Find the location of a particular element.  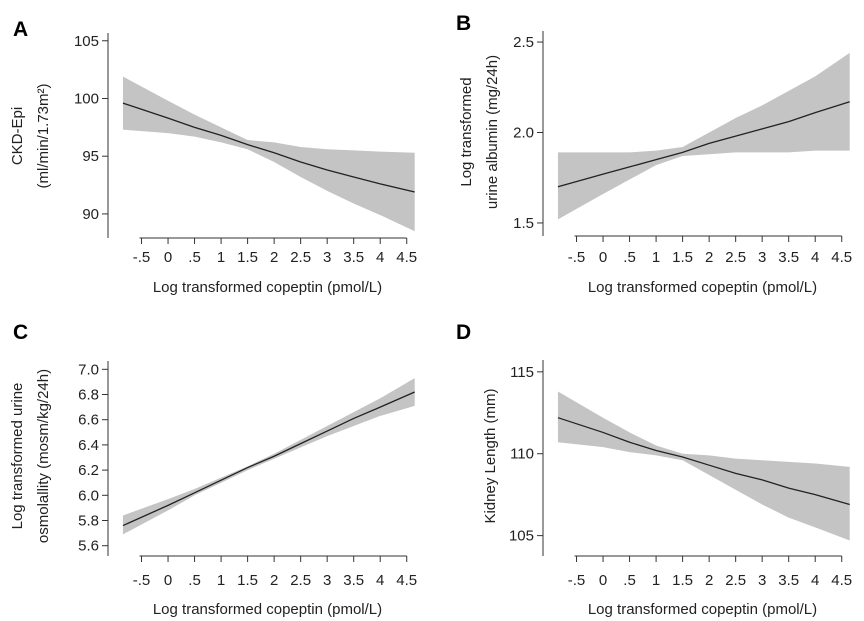

y-axis-title: urine albumin (mg/24h) is located at coordinates (492, 132).